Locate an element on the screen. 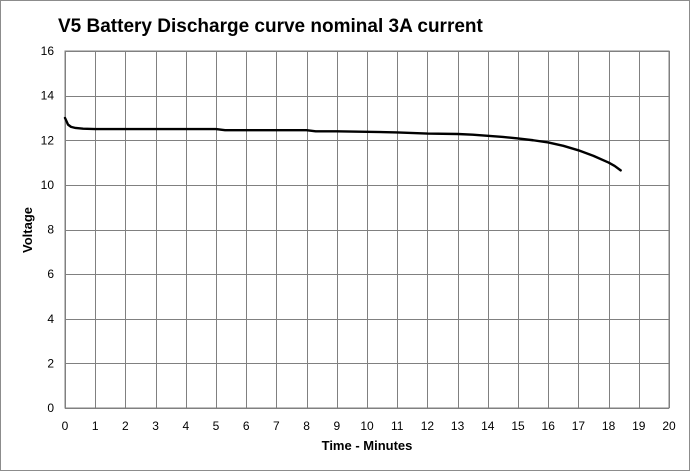 Image resolution: width=690 pixels, height=472 pixels. x-tick-label-5: 5 is located at coordinates (216, 426).